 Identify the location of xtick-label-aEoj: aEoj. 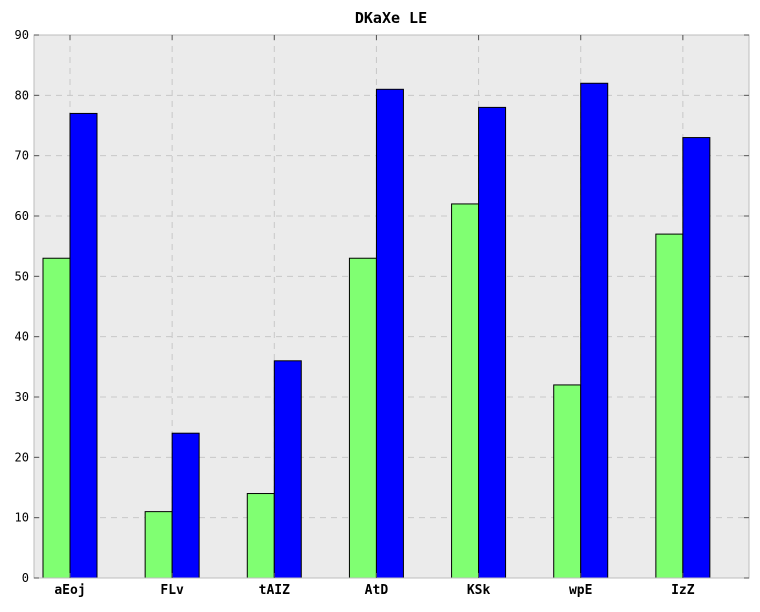
(69, 590).